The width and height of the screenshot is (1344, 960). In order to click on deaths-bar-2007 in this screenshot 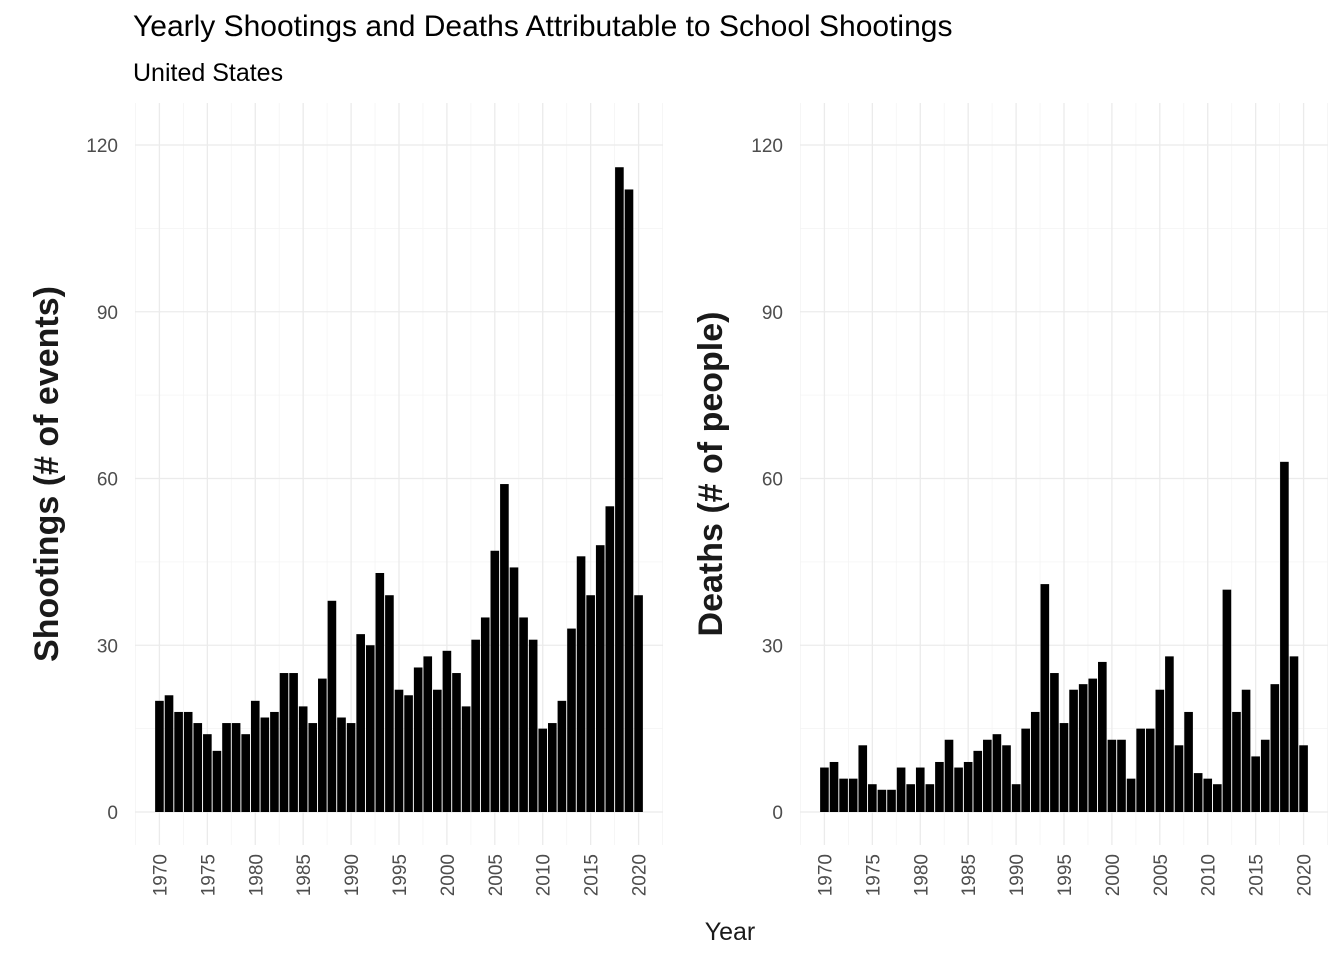, I will do `click(1179, 778)`.